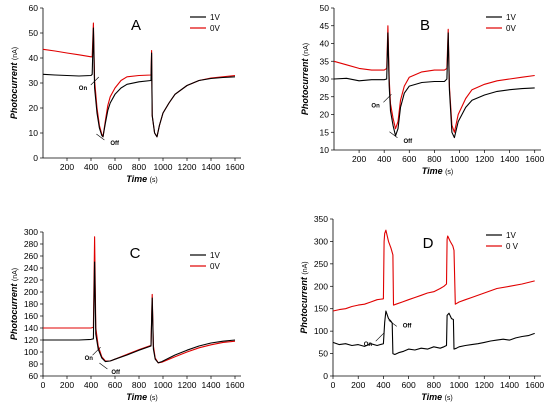 This screenshot has width=550, height=409. I want to click on y-tick-label: 120, so click(31, 340).